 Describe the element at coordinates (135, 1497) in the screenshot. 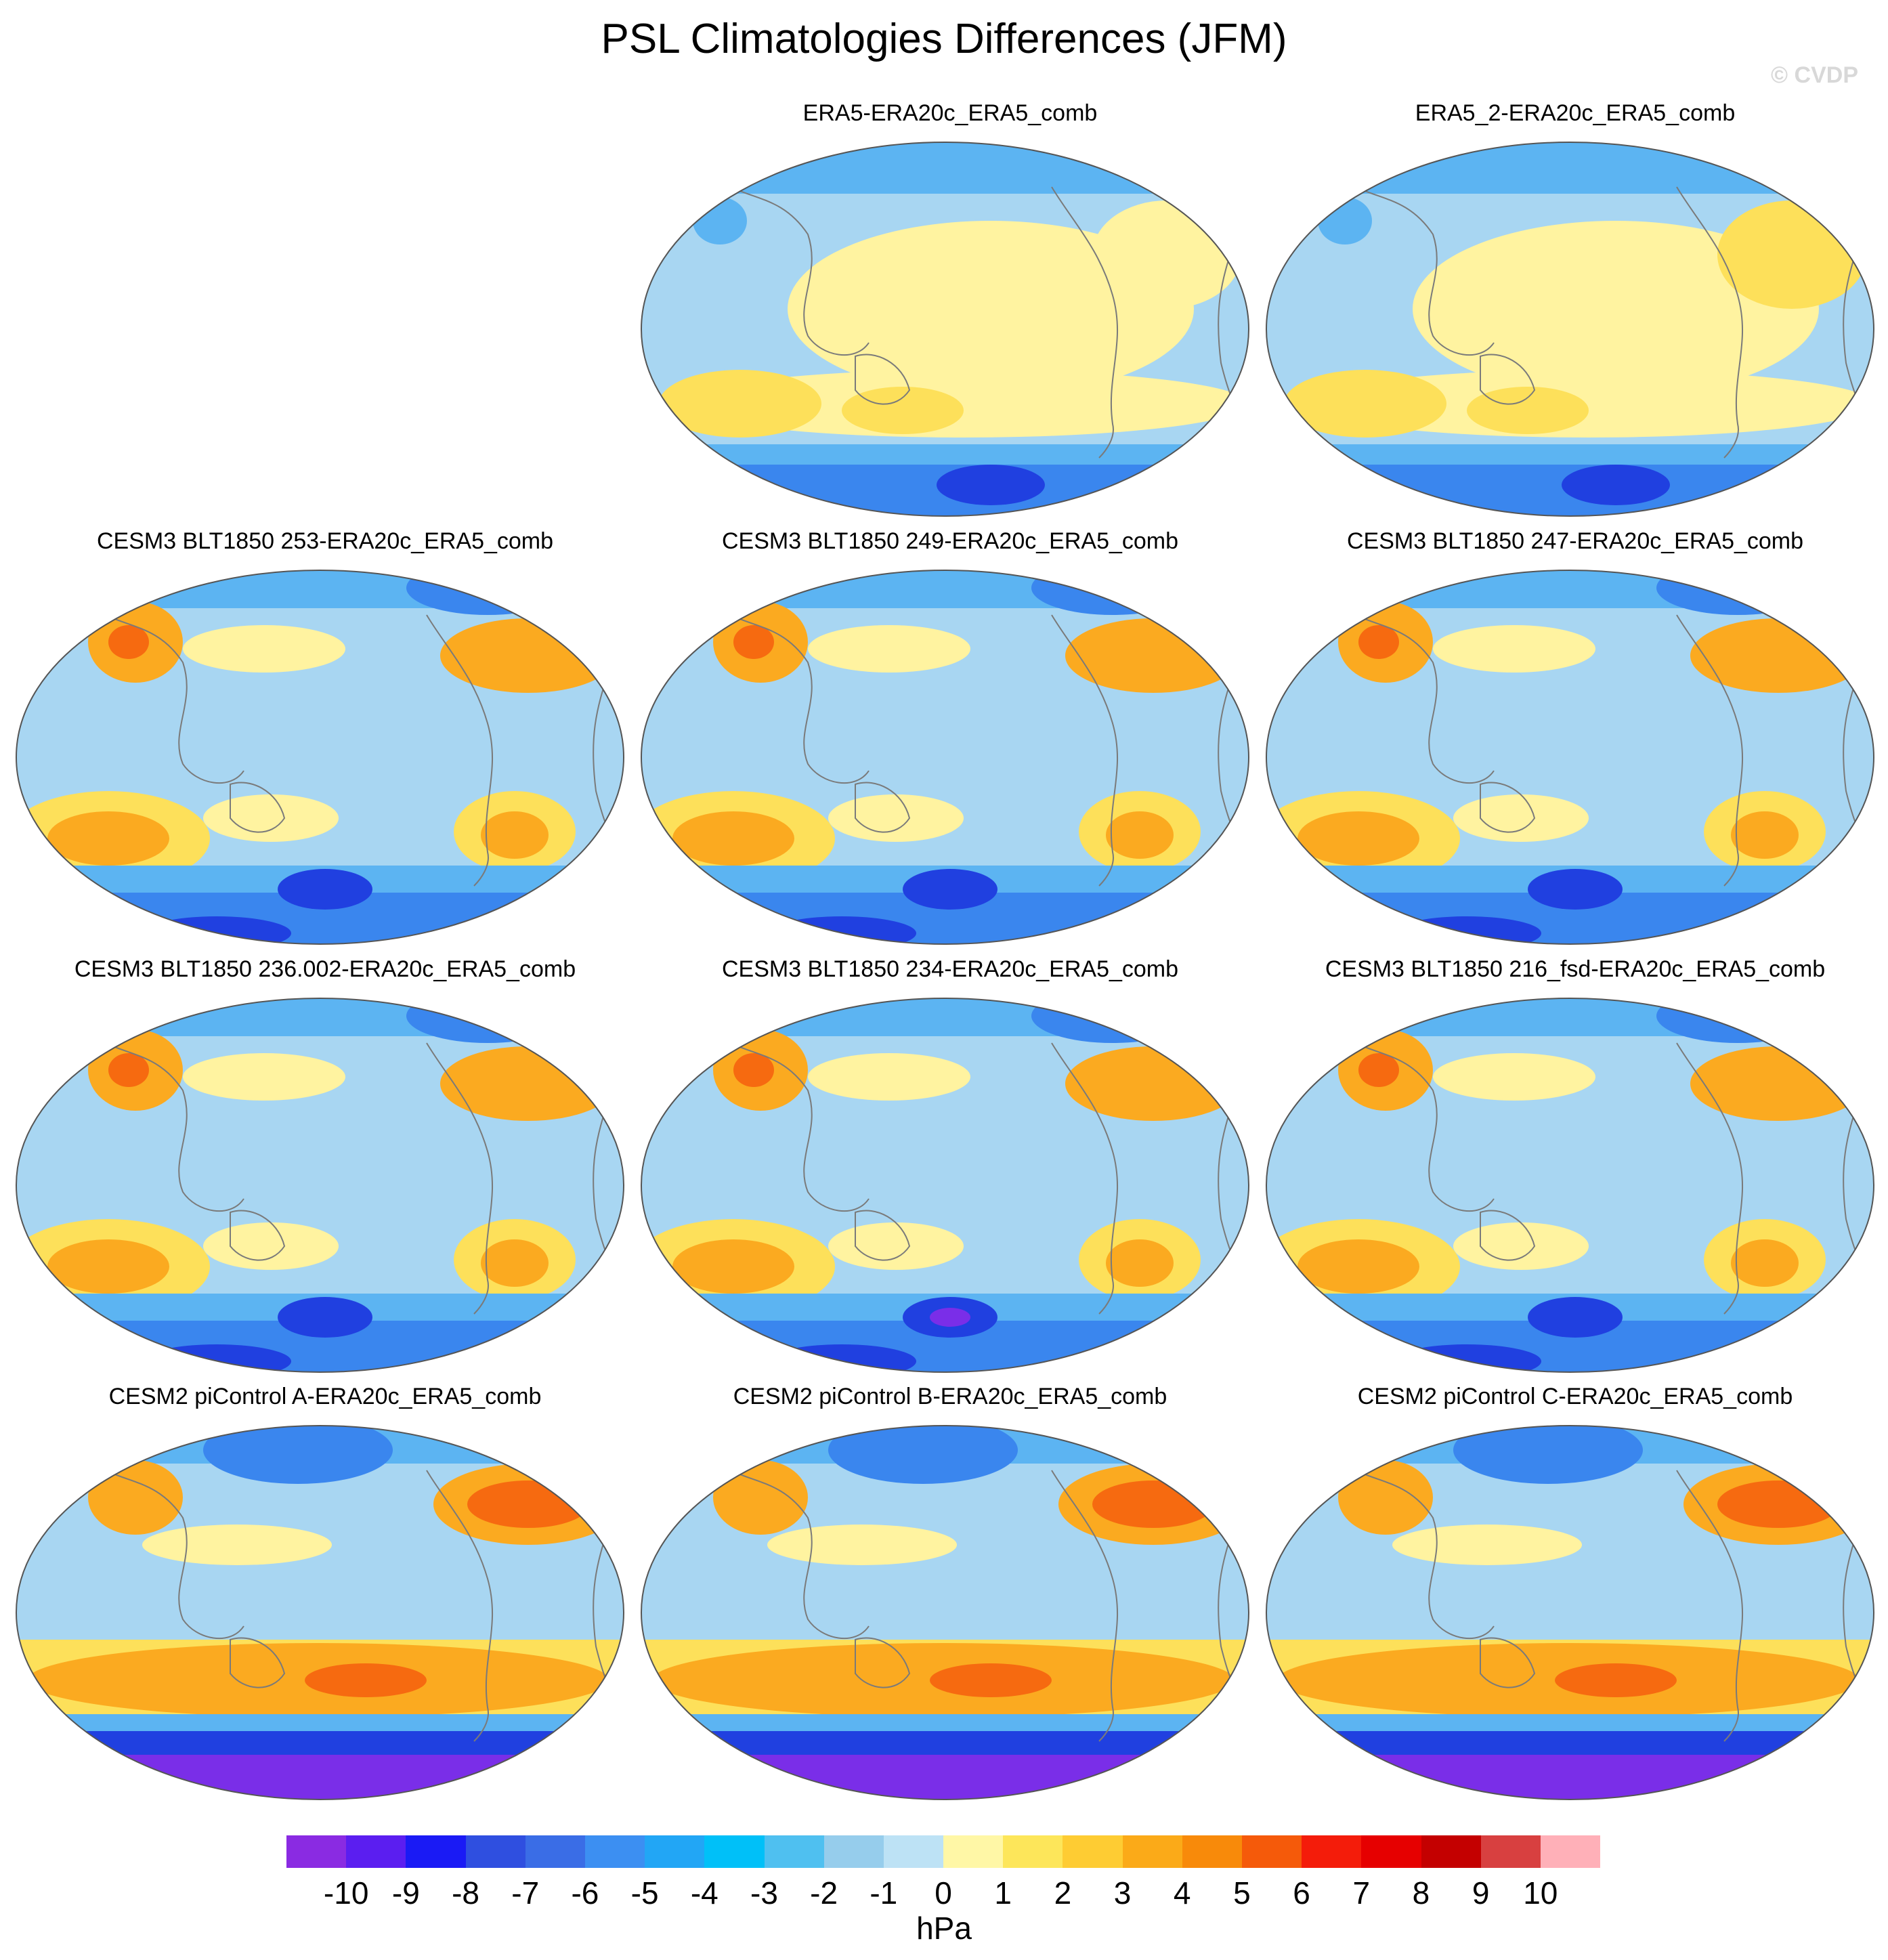

I see `tibetan-high` at that location.